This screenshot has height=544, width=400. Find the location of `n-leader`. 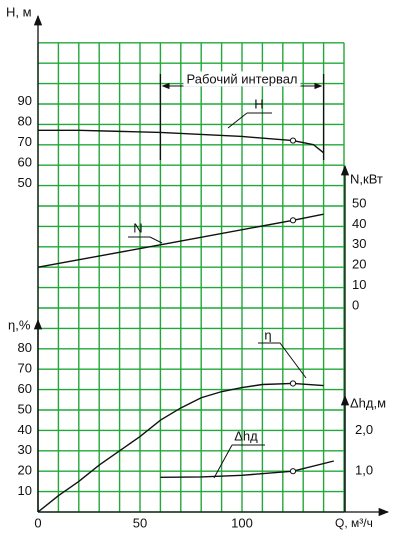

n-leader is located at coordinates (145, 240).